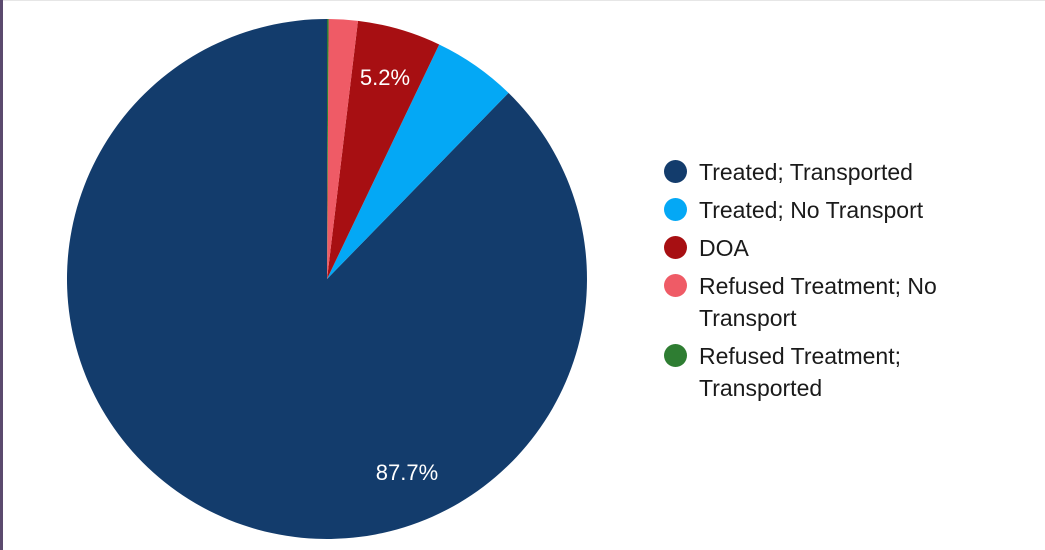 Image resolution: width=1045 pixels, height=550 pixels. What do you see at coordinates (724, 248) in the screenshot?
I see `legend-label: DOA` at bounding box center [724, 248].